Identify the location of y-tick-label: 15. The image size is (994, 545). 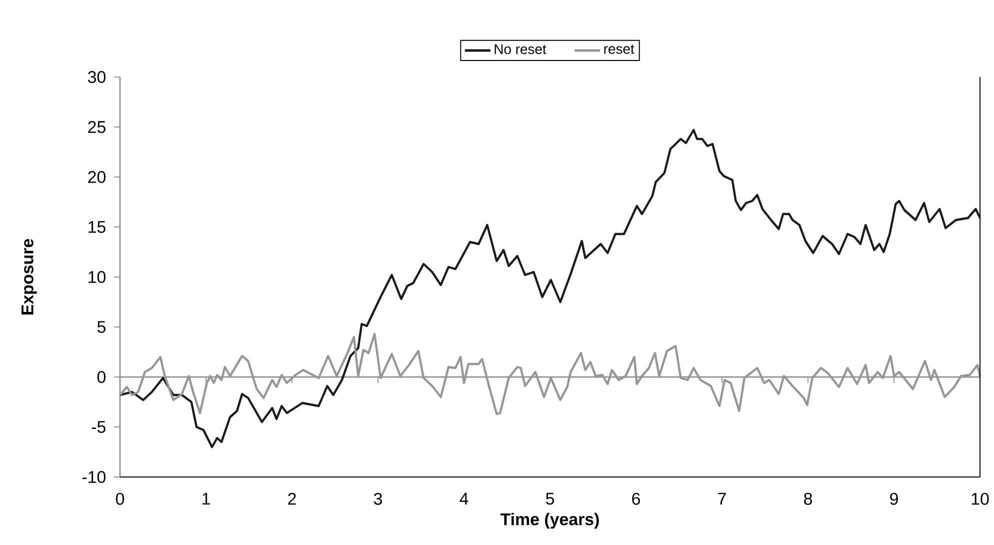
(97, 227).